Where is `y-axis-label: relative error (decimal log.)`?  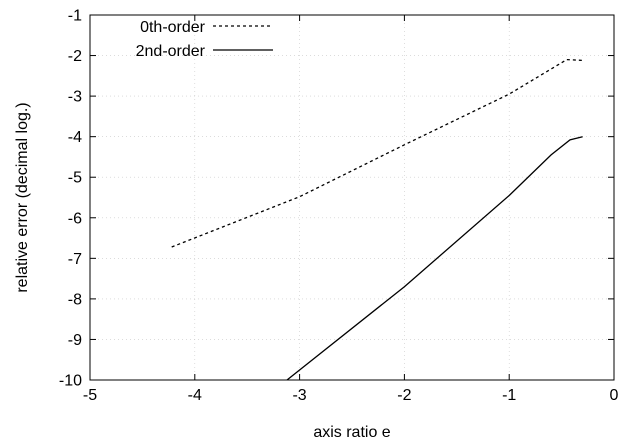
y-axis-label: relative error (decimal log.) is located at coordinates (22, 197).